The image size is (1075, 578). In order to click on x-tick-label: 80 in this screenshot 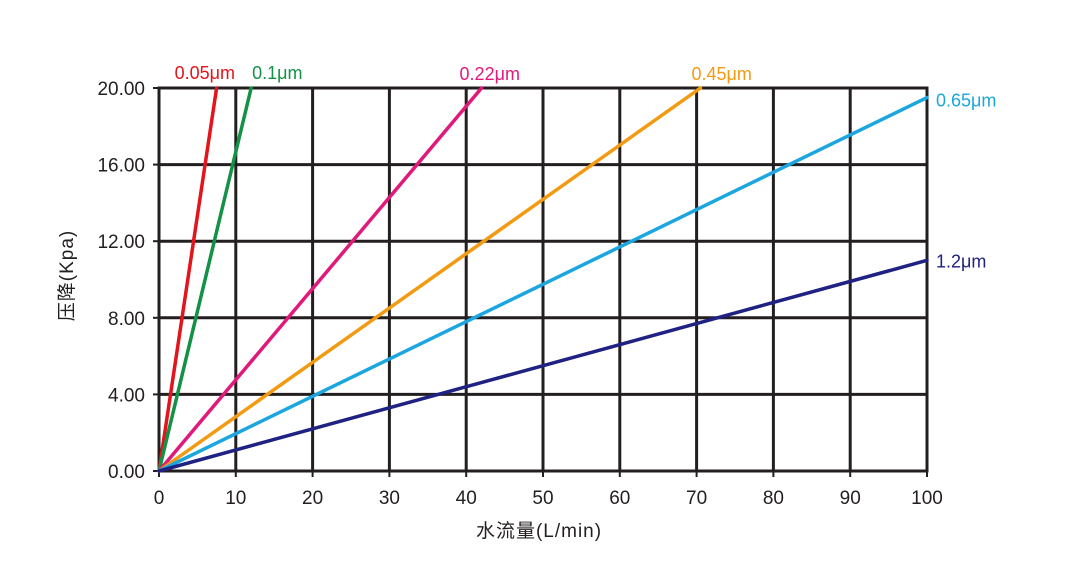, I will do `click(773, 498)`.